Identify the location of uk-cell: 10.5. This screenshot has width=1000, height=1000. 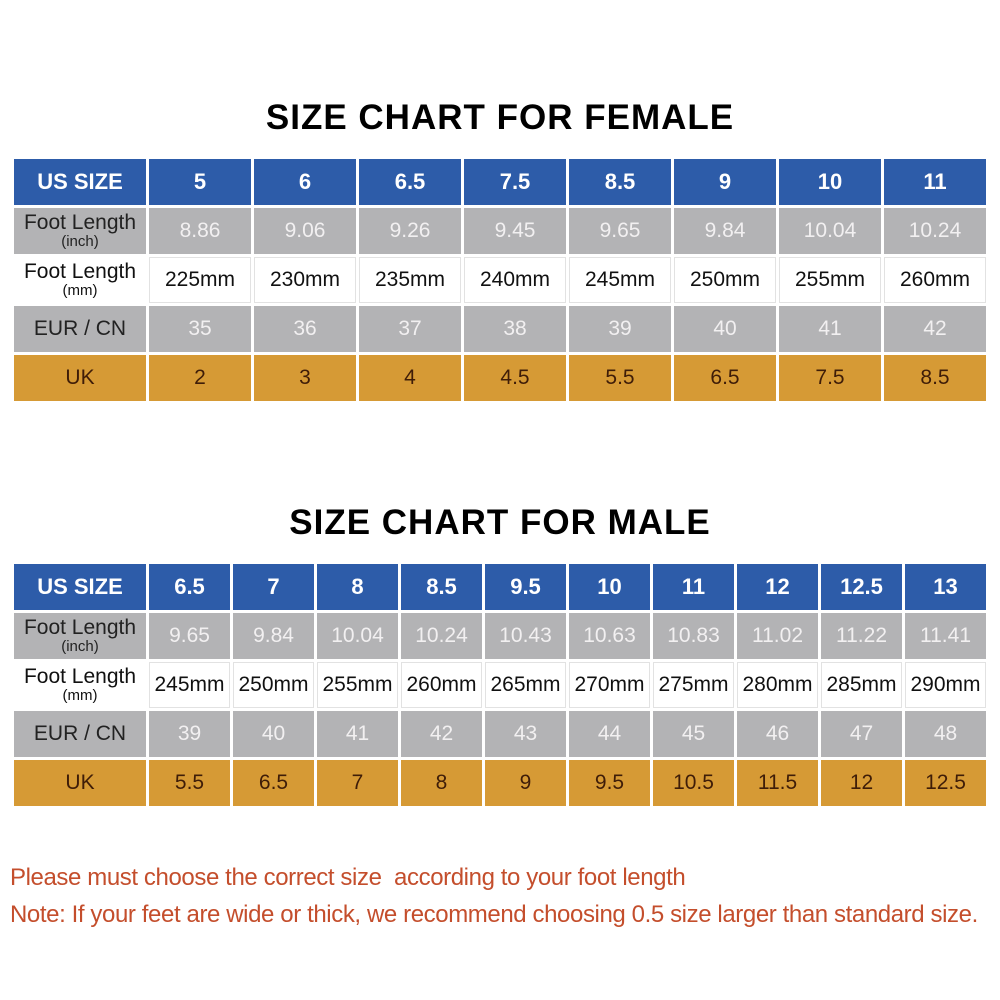
(693, 783).